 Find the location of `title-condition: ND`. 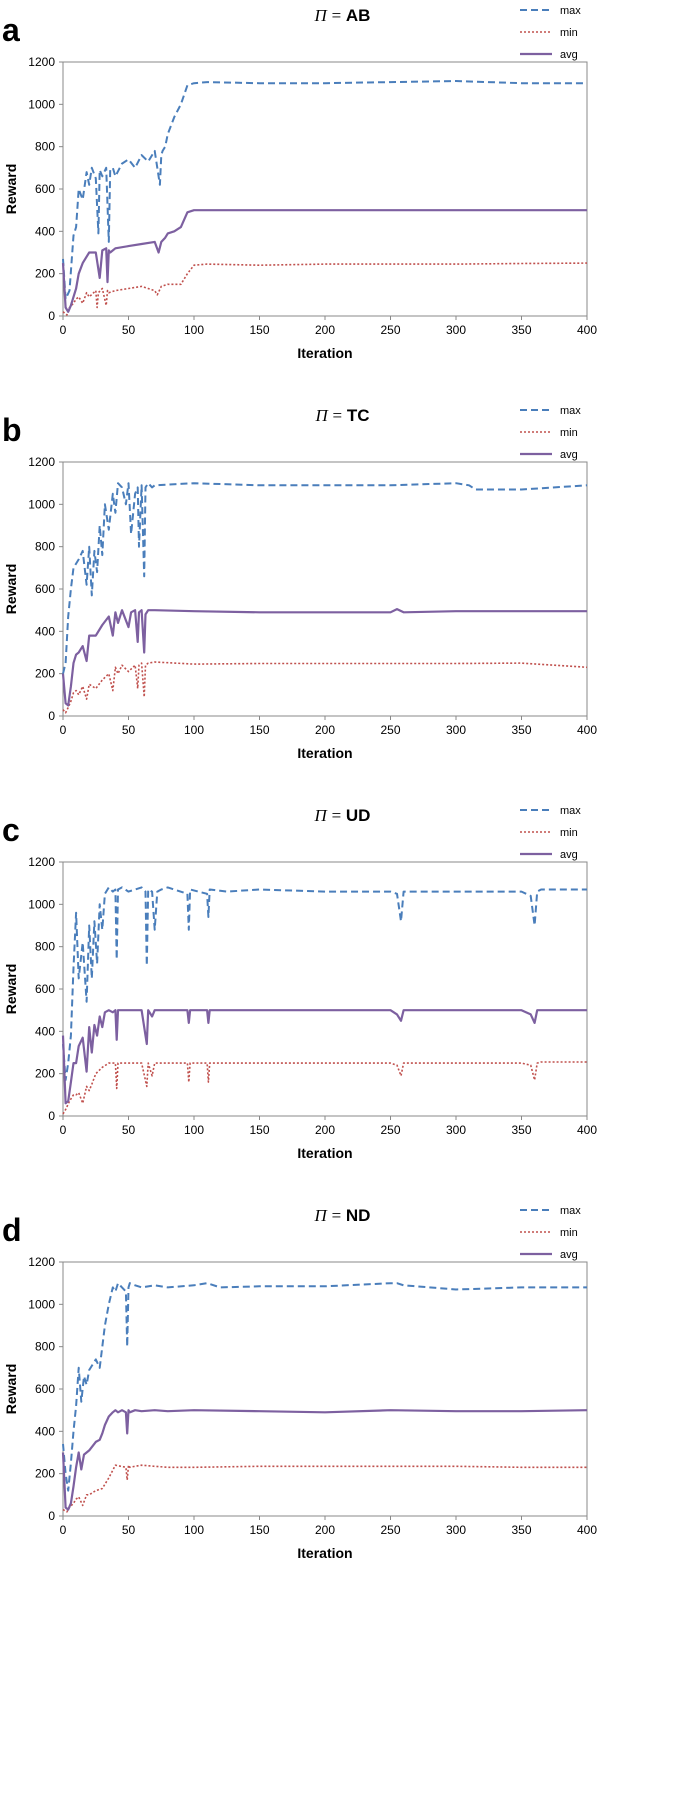

title-condition: ND is located at coordinates (358, 1215).